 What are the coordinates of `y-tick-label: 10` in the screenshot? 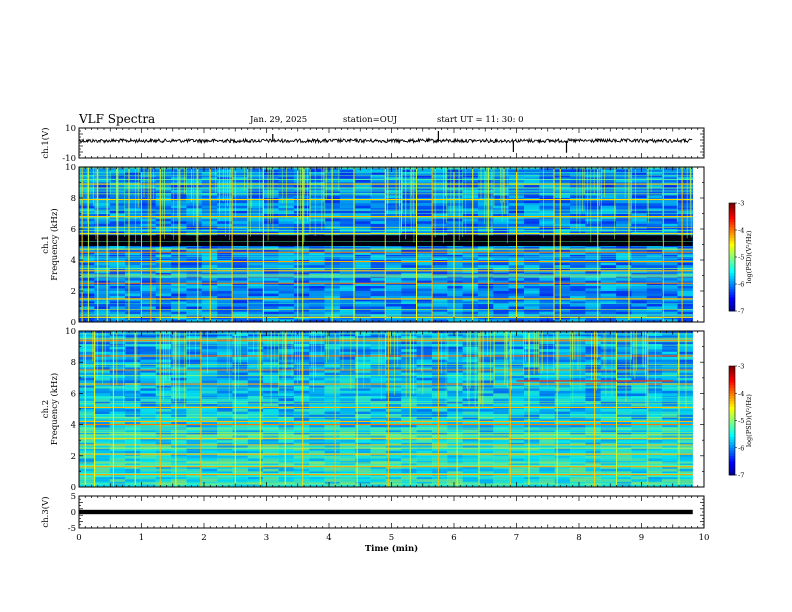 It's located at (70, 168).